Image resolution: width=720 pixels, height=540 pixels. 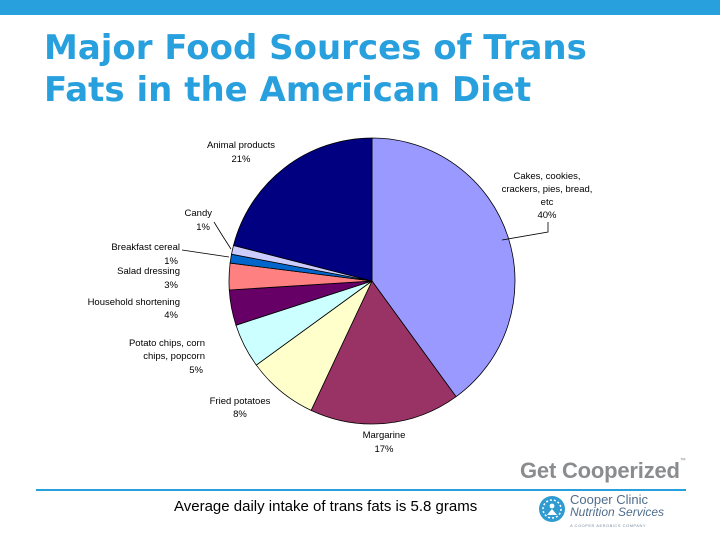 What do you see at coordinates (241, 145) in the screenshot?
I see `slice-label-animal-products: Animal products` at bounding box center [241, 145].